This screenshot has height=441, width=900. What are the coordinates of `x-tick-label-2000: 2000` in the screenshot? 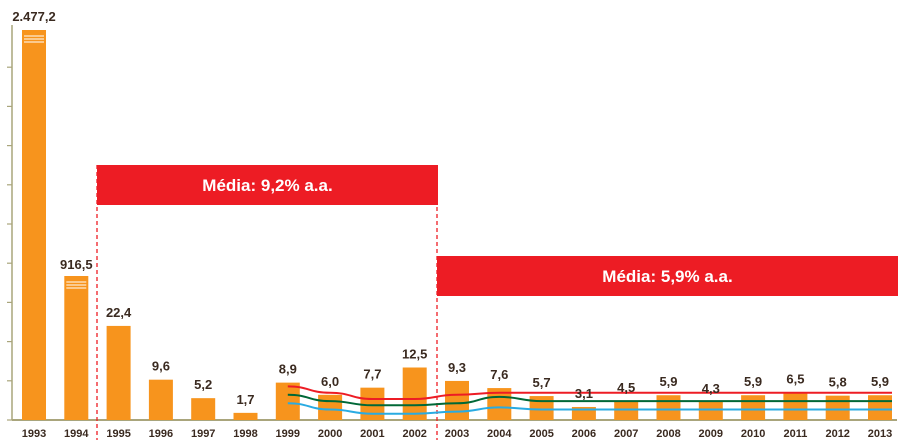 It's located at (330, 434).